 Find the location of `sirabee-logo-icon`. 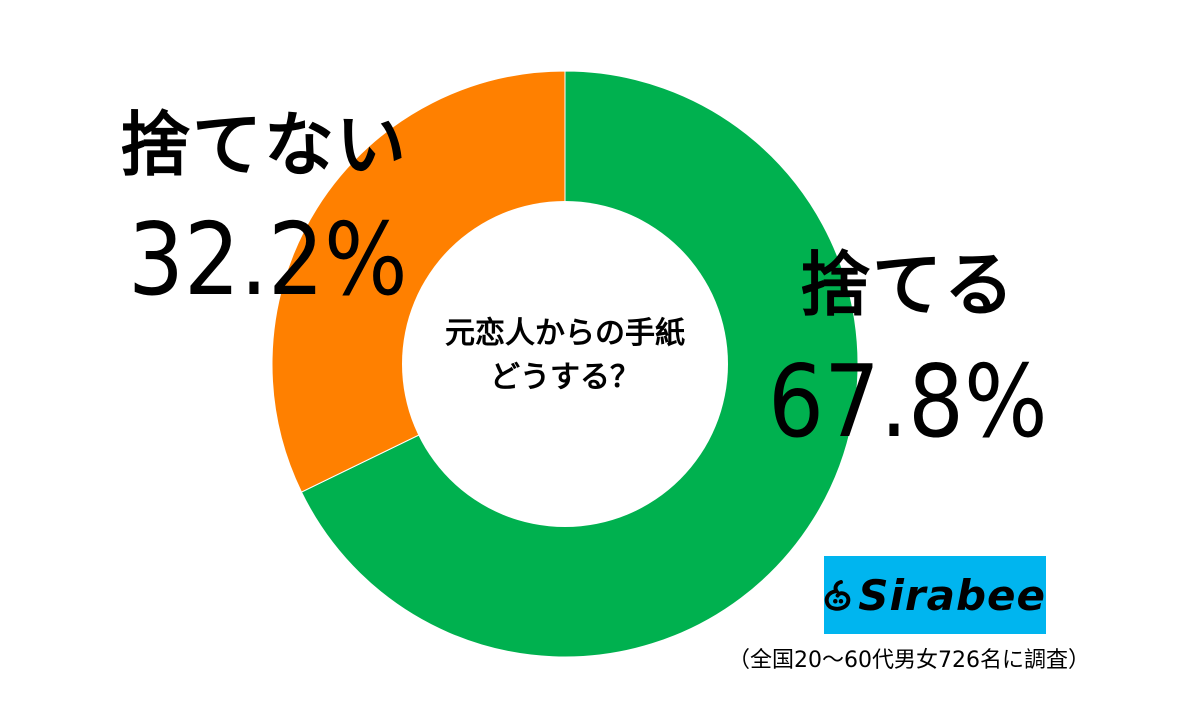

sirabee-logo-icon is located at coordinates (837, 595).